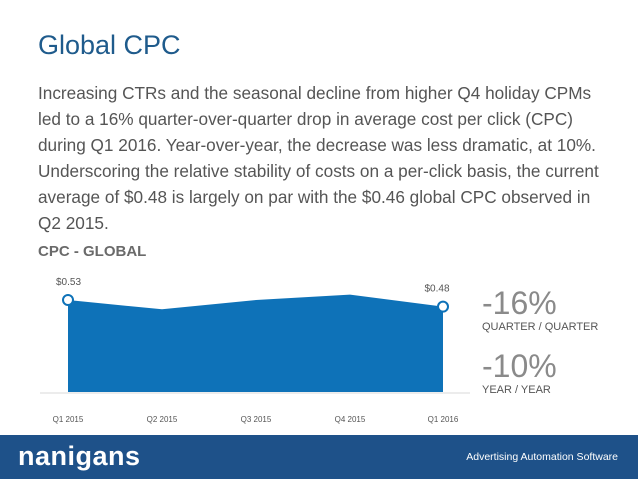 The height and width of the screenshot is (479, 638). Describe the element at coordinates (162, 419) in the screenshot. I see `x-tick-label: Q2 2015` at that location.